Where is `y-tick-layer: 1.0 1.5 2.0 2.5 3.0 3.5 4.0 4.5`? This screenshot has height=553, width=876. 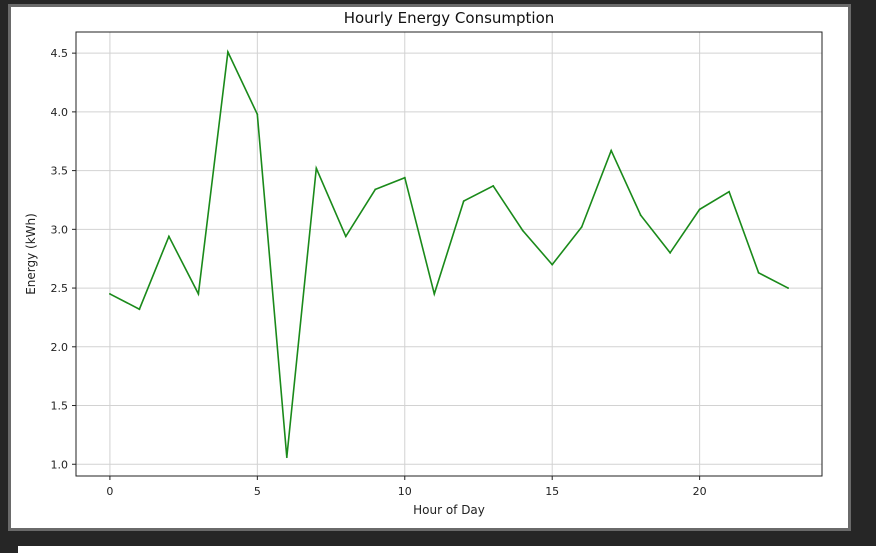
y-tick-layer: 1.0 1.5 2.0 2.5 3.0 3.5 4.0 4.5 is located at coordinates (63, 259).